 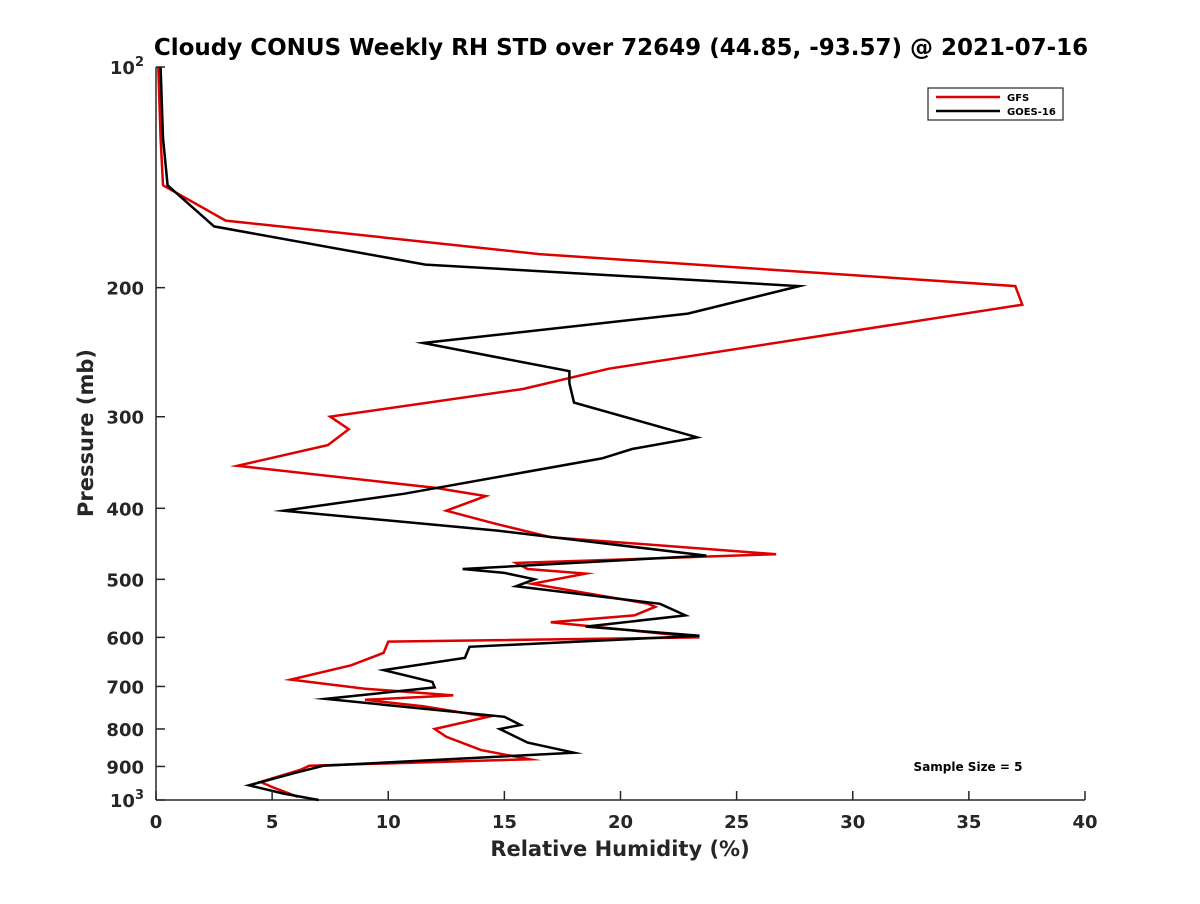 What do you see at coordinates (620, 822) in the screenshot?
I see `x-tick-label: 20` at bounding box center [620, 822].